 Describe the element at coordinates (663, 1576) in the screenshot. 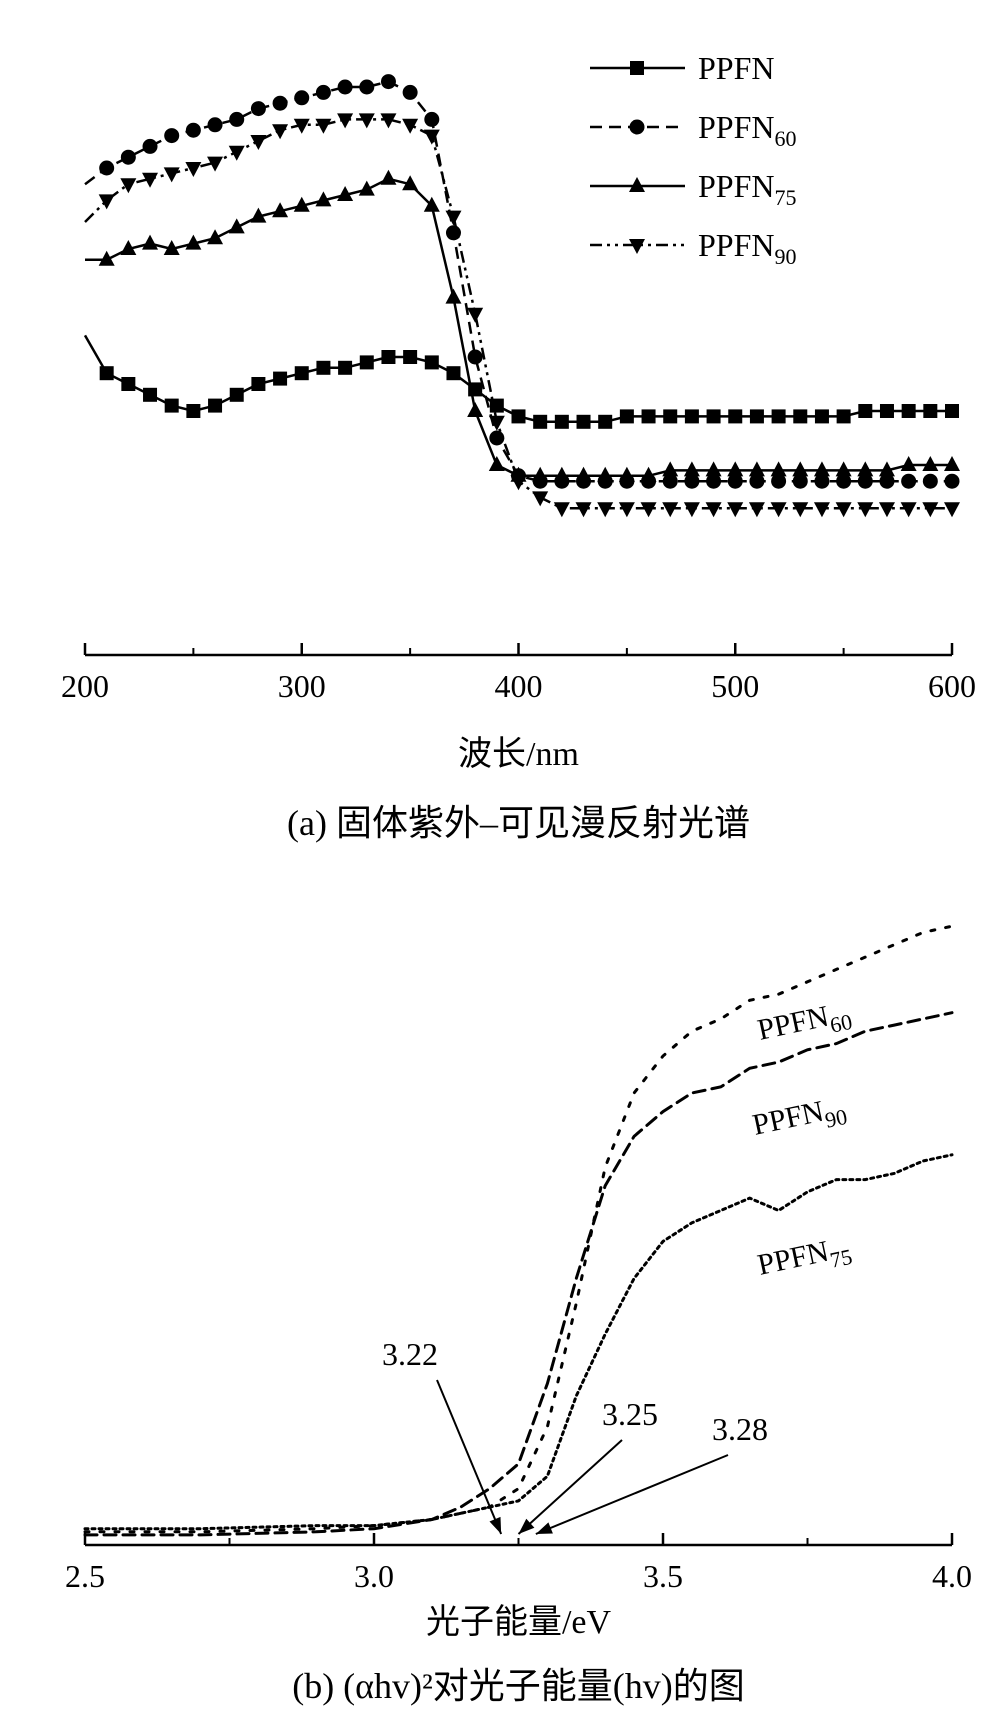

I see `x-tick-label-b: 3.5` at that location.